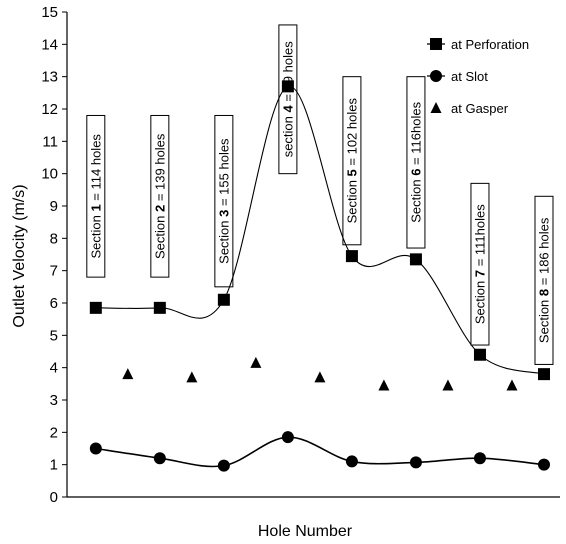 The image size is (566, 544). What do you see at coordinates (415, 172) in the screenshot?
I see `section-label-number: 6` at bounding box center [415, 172].